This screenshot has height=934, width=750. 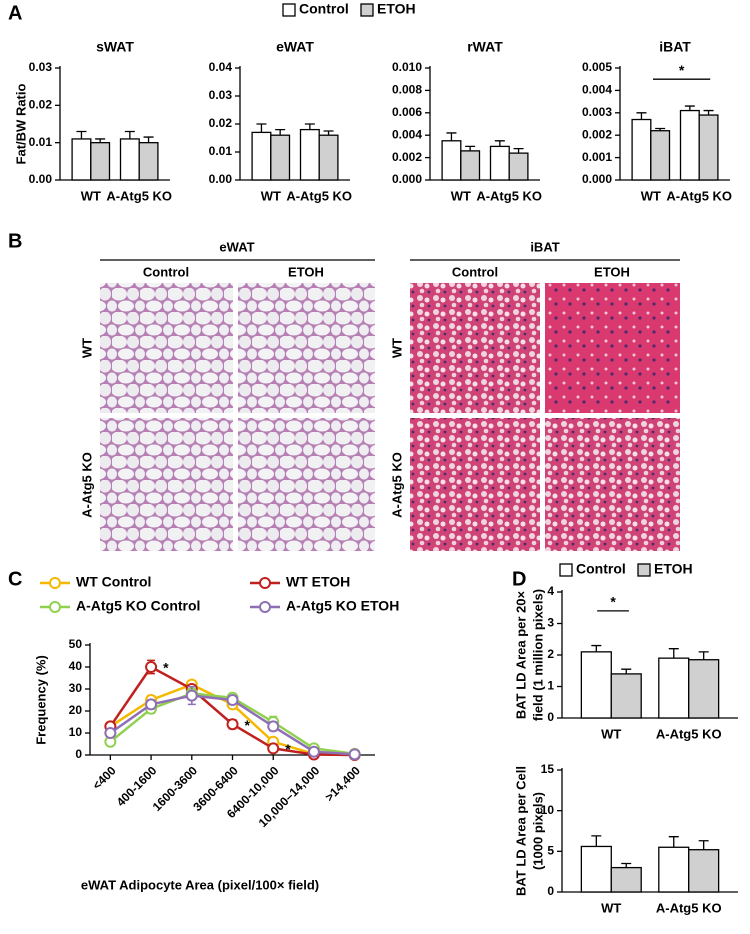 I want to click on y-tick-label: 2, so click(x=550, y=654).